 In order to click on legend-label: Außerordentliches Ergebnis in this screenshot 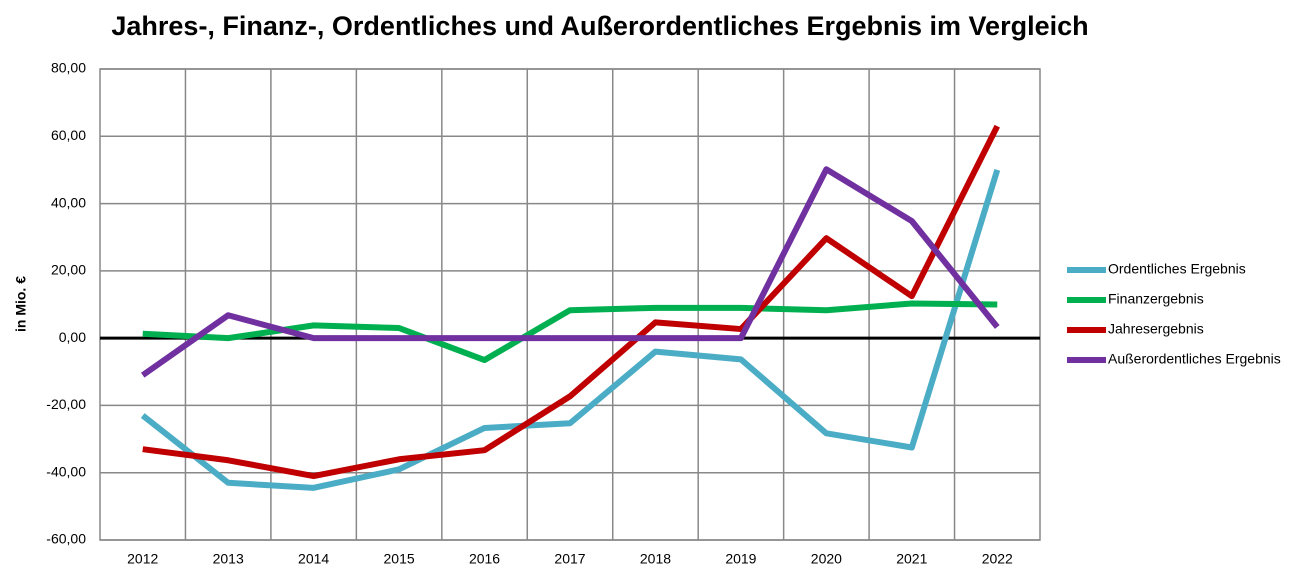, I will do `click(1194, 359)`.